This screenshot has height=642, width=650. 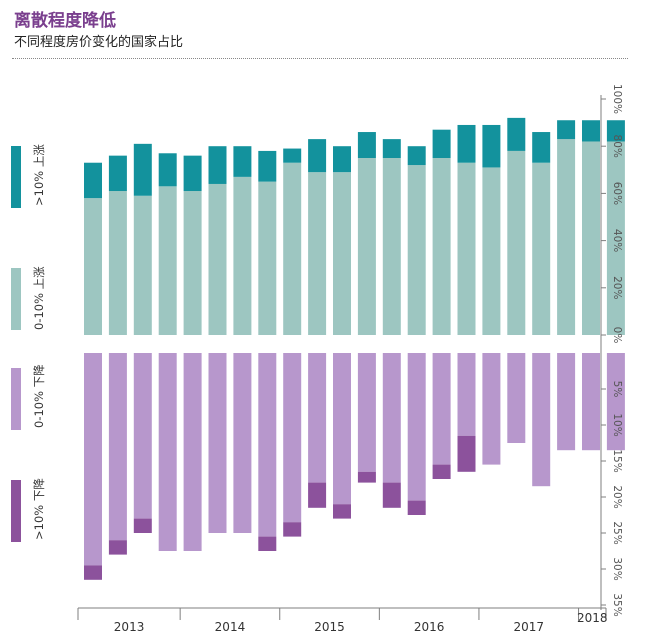 What do you see at coordinates (329, 627) in the screenshot?
I see `x-tick-label: 2015` at bounding box center [329, 627].